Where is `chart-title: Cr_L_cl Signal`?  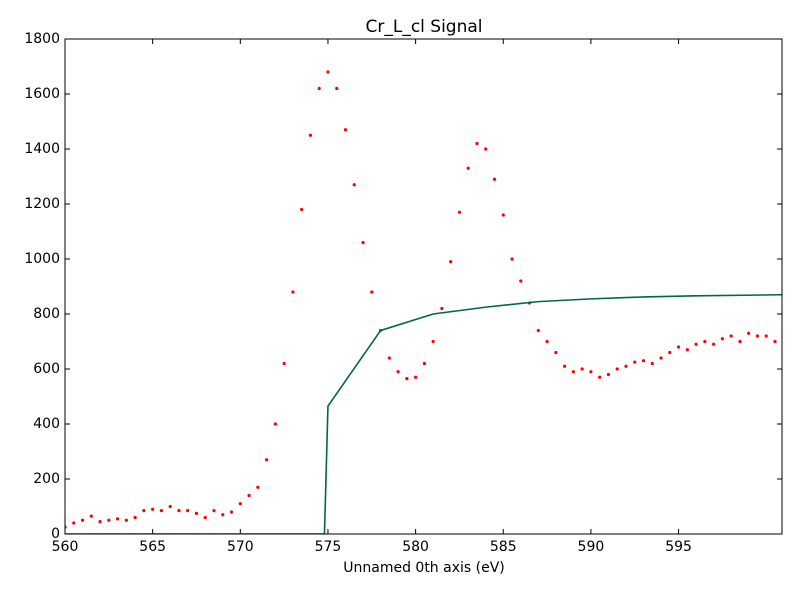
chart-title: Cr_L_cl Signal is located at coordinates (423, 27).